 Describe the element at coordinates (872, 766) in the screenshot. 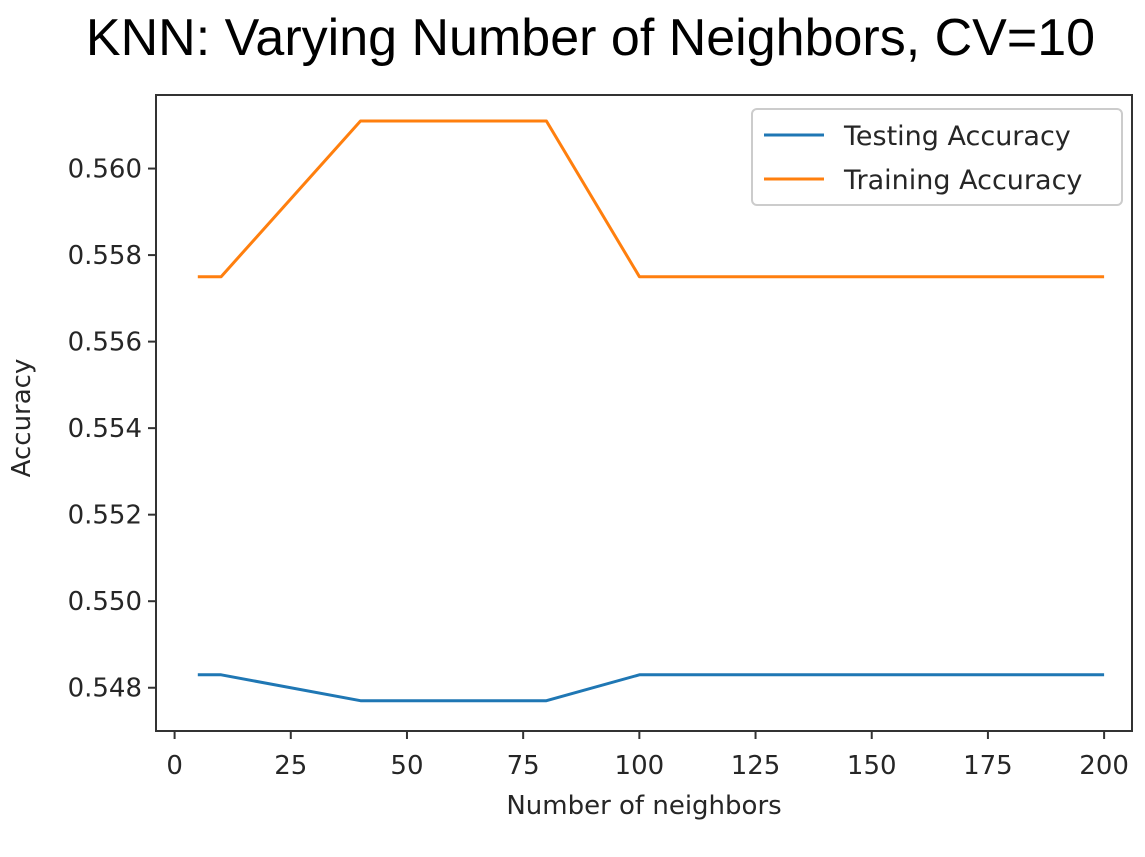

I see `x-tick-label: 150` at that location.